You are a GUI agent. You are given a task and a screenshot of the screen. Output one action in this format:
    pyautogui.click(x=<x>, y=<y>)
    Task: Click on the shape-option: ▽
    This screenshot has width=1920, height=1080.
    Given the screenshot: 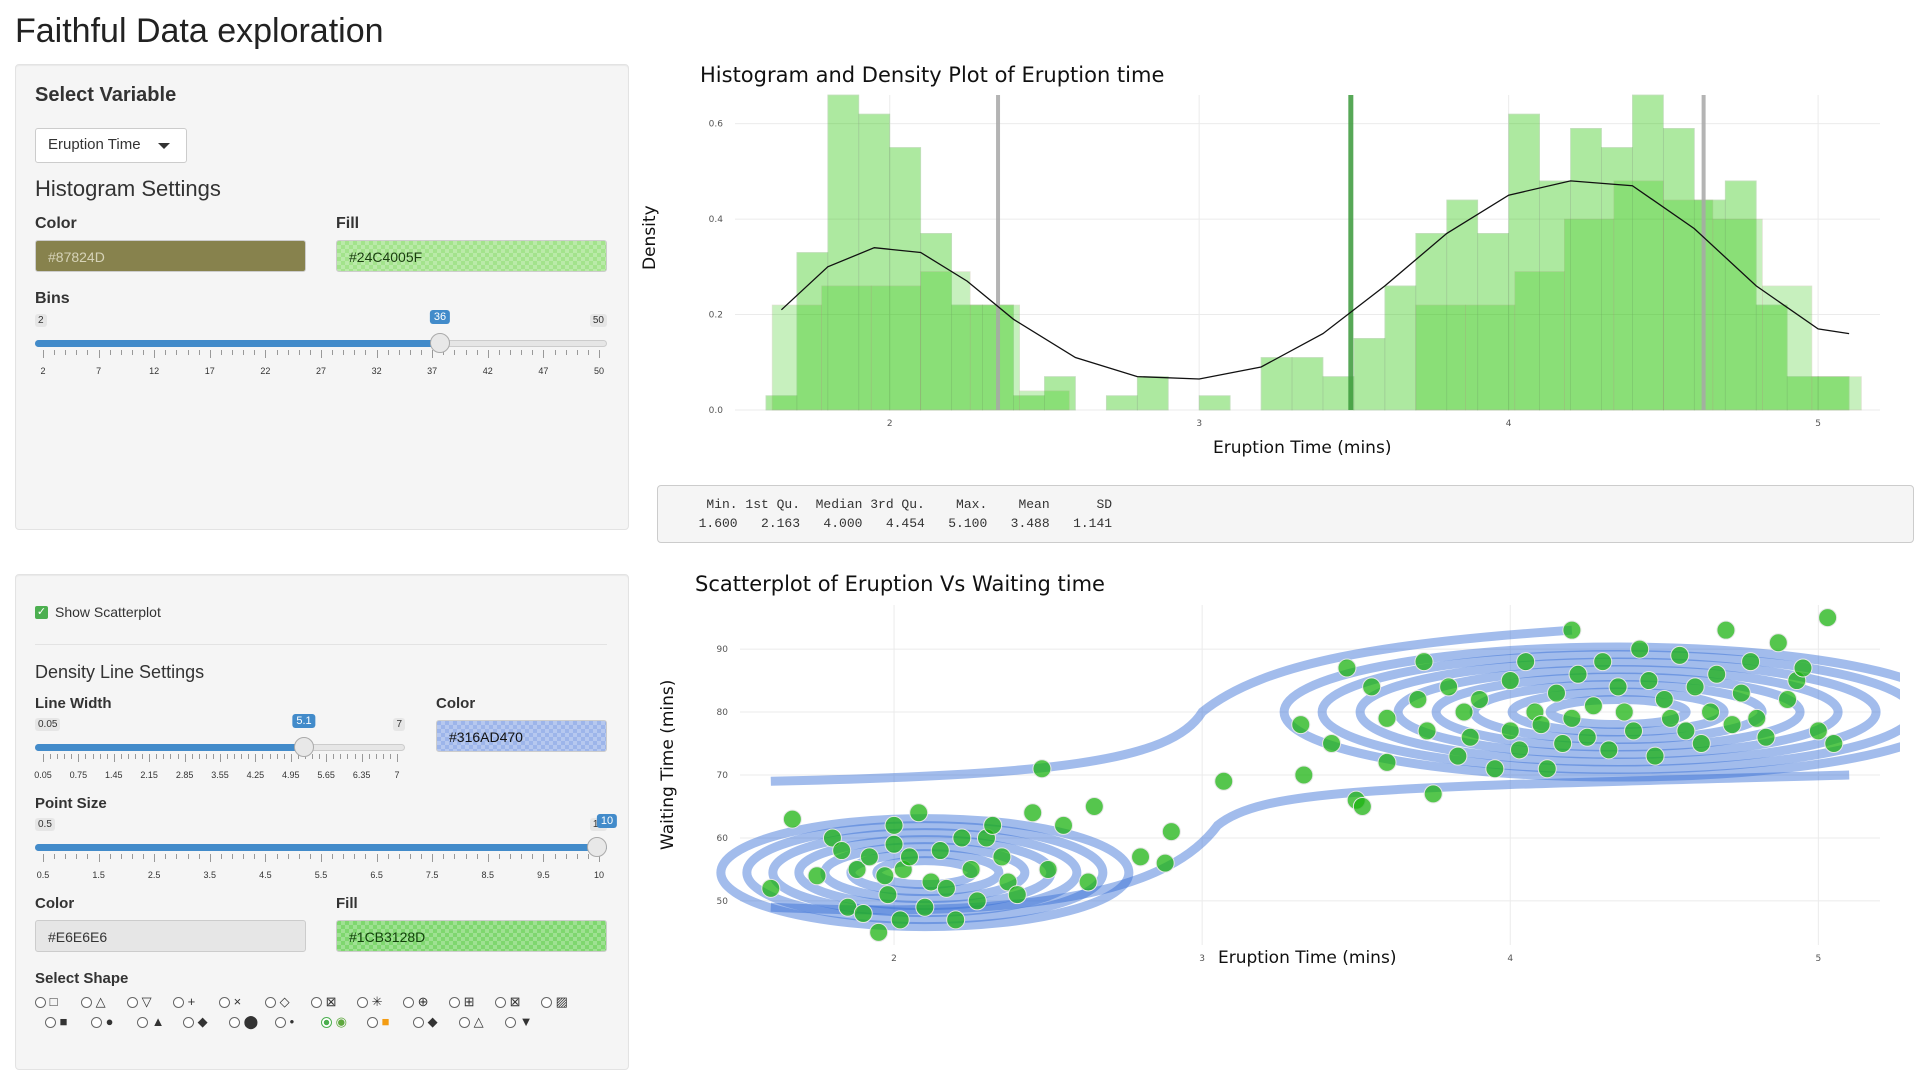 What is the action you would take?
    pyautogui.click(x=139, y=1002)
    